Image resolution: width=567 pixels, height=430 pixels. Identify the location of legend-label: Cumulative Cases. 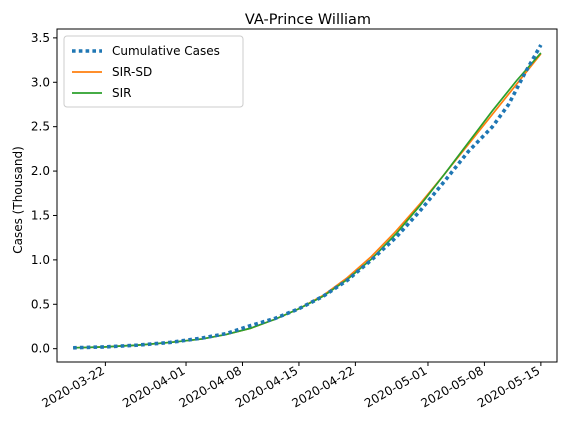
(166, 51).